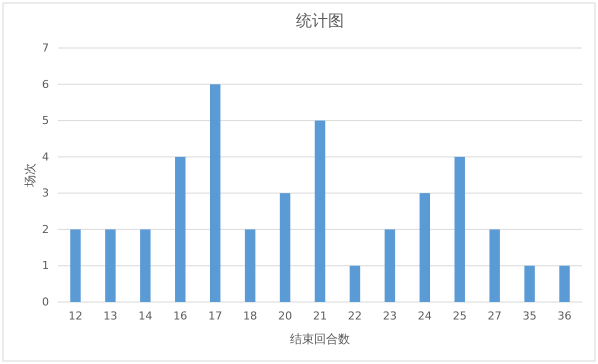  I want to click on y-axis-title: 场次, so click(30, 175).